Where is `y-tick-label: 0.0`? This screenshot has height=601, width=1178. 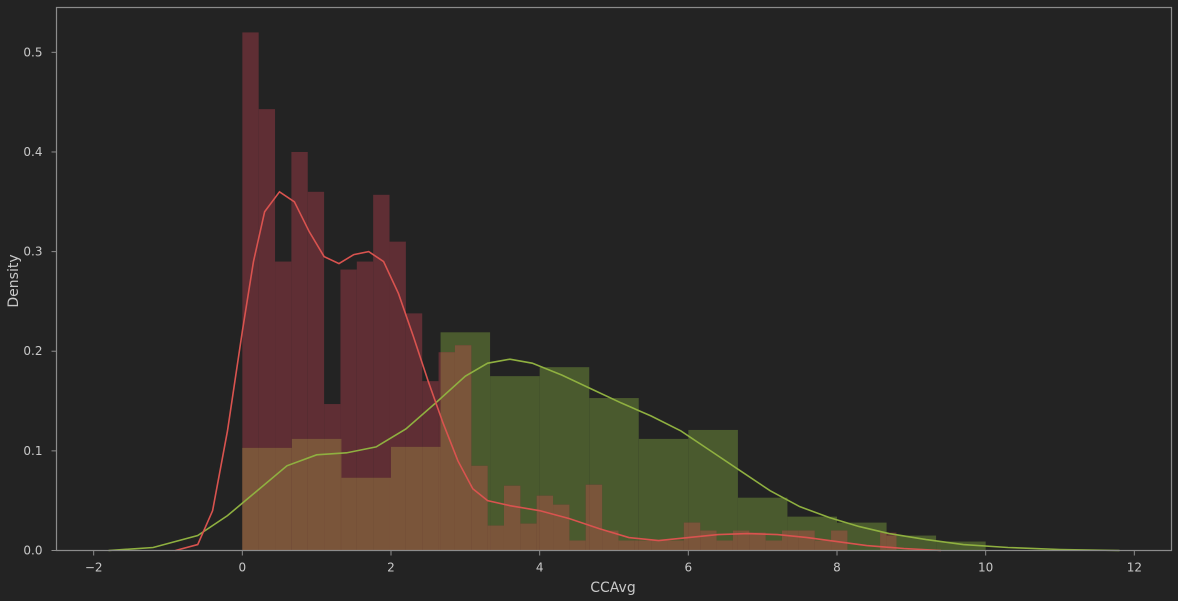 y-tick-label: 0.0 is located at coordinates (32, 551).